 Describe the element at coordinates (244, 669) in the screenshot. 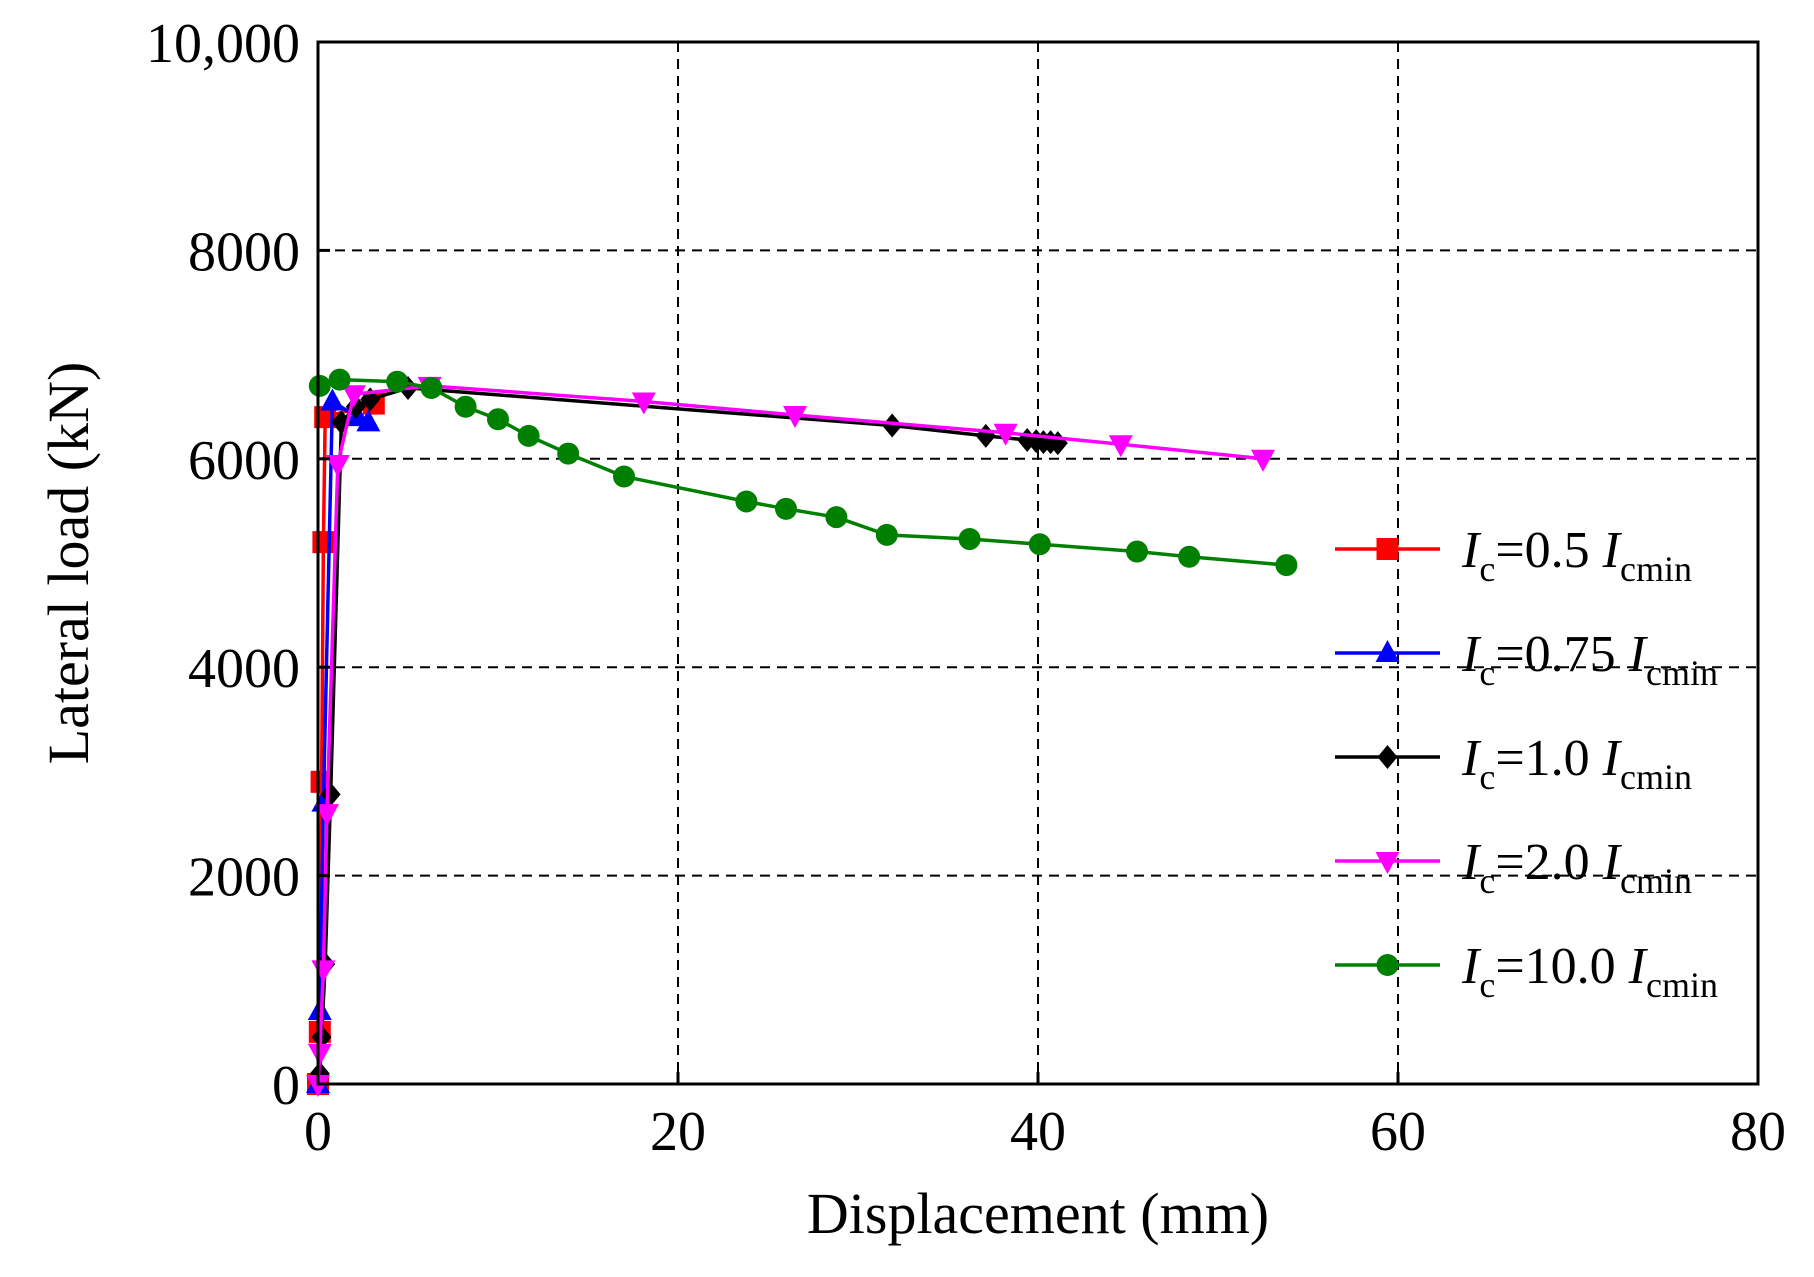

I see `y-tick-label: 4000` at that location.